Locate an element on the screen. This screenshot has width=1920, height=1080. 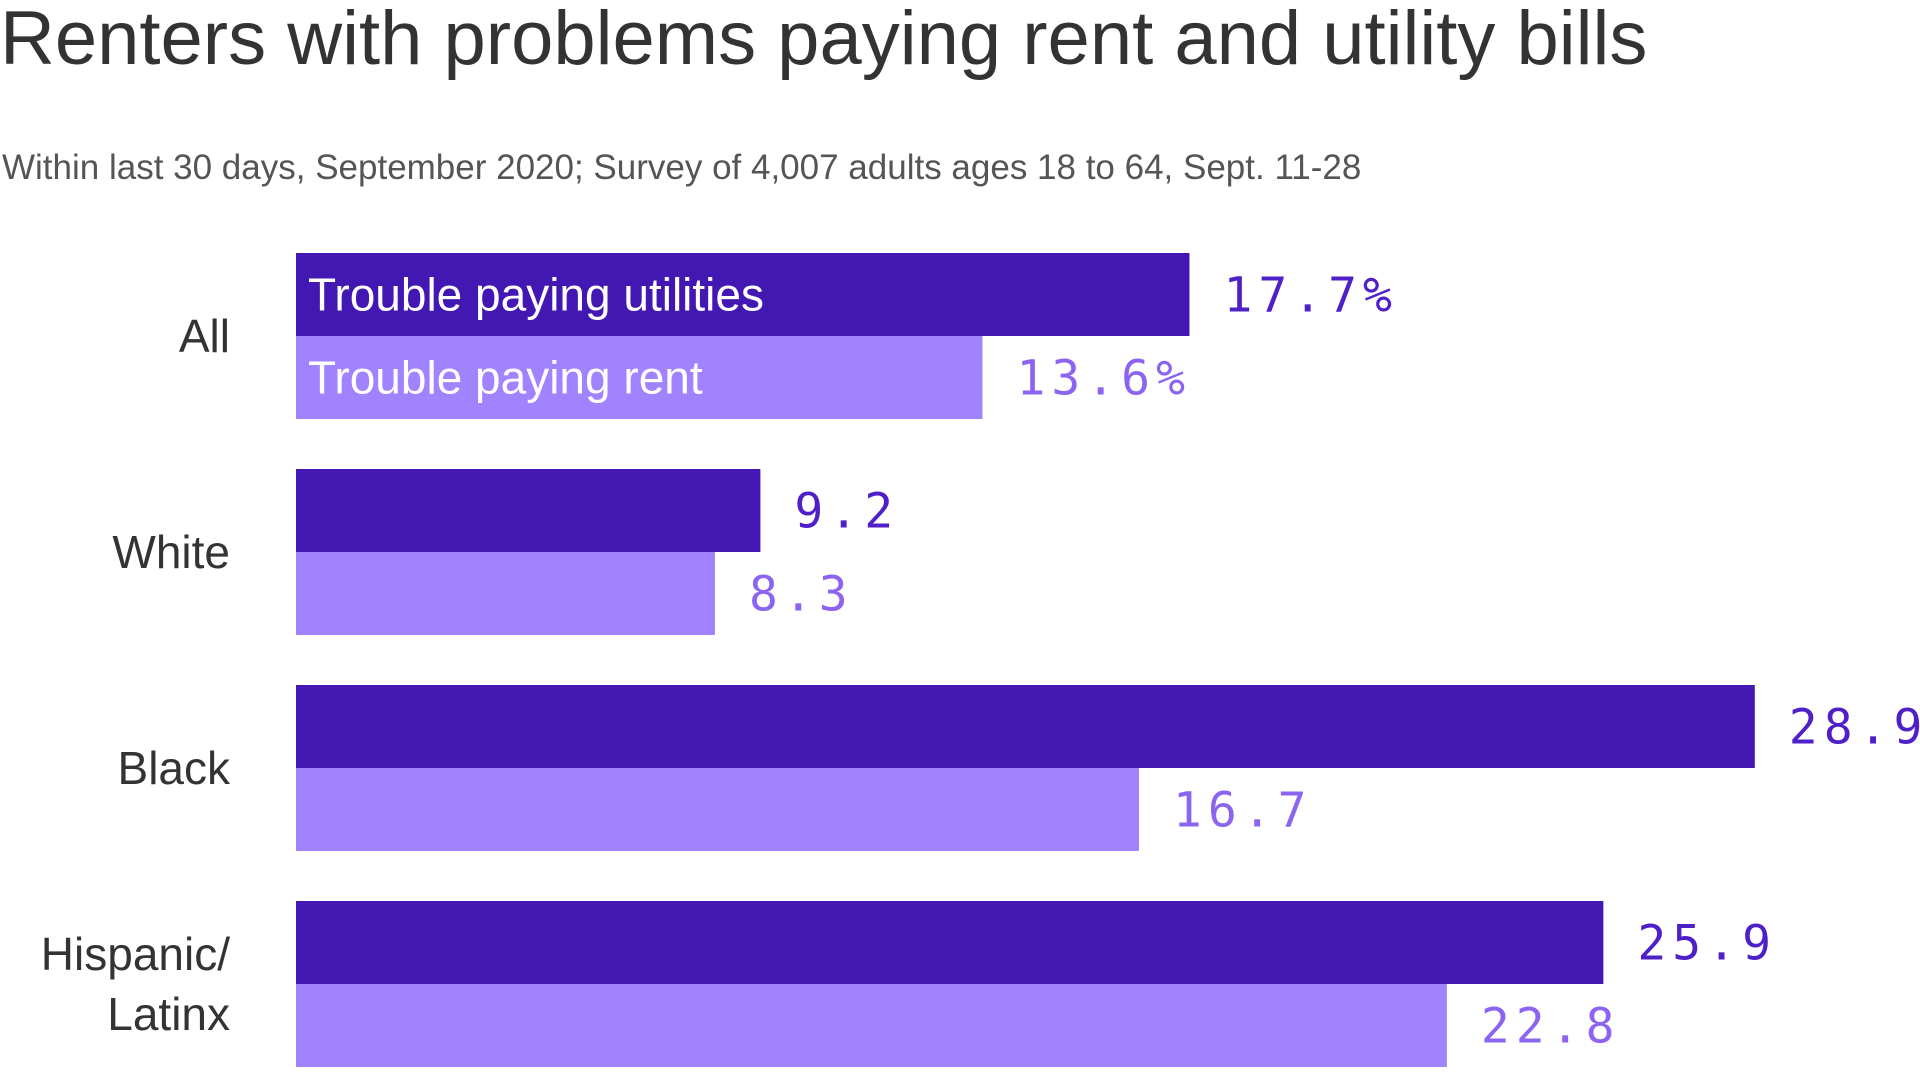
data-label: 17.7% is located at coordinates (1310, 296).